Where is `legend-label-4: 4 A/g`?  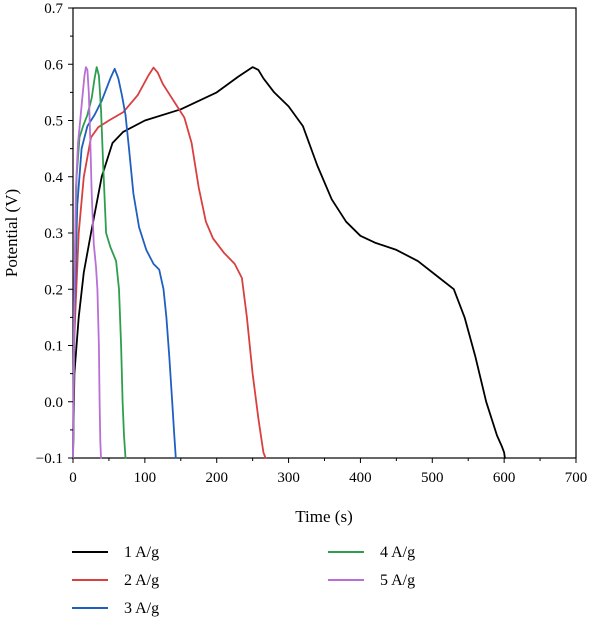
legend-label-4: 4 A/g is located at coordinates (397, 552).